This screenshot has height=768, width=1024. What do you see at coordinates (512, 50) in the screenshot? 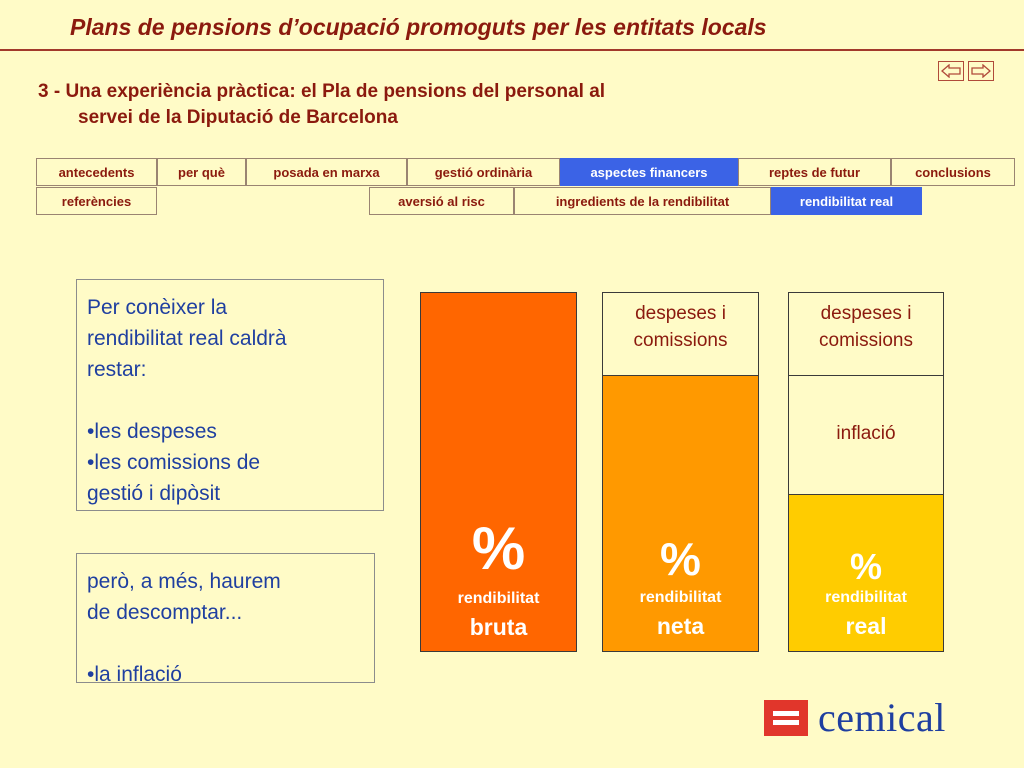
I see `title-divider` at bounding box center [512, 50].